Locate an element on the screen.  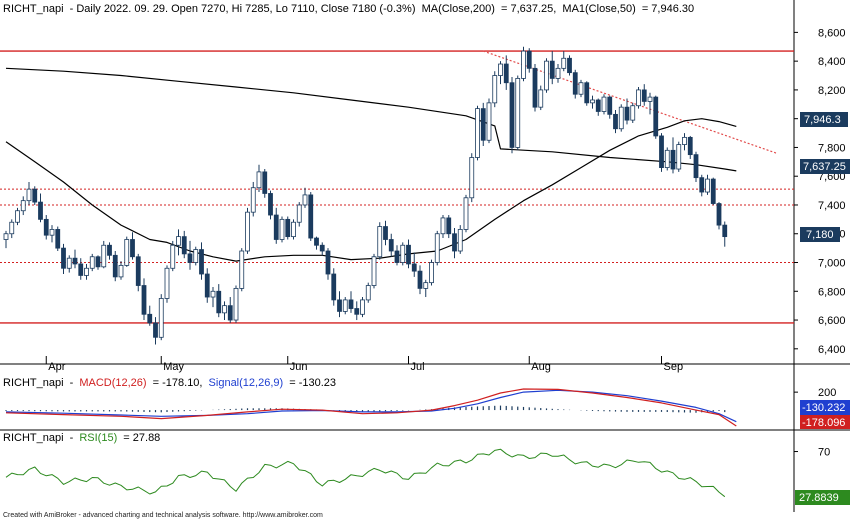
price-ytick-label: 7,400 is located at coordinates (832, 206).